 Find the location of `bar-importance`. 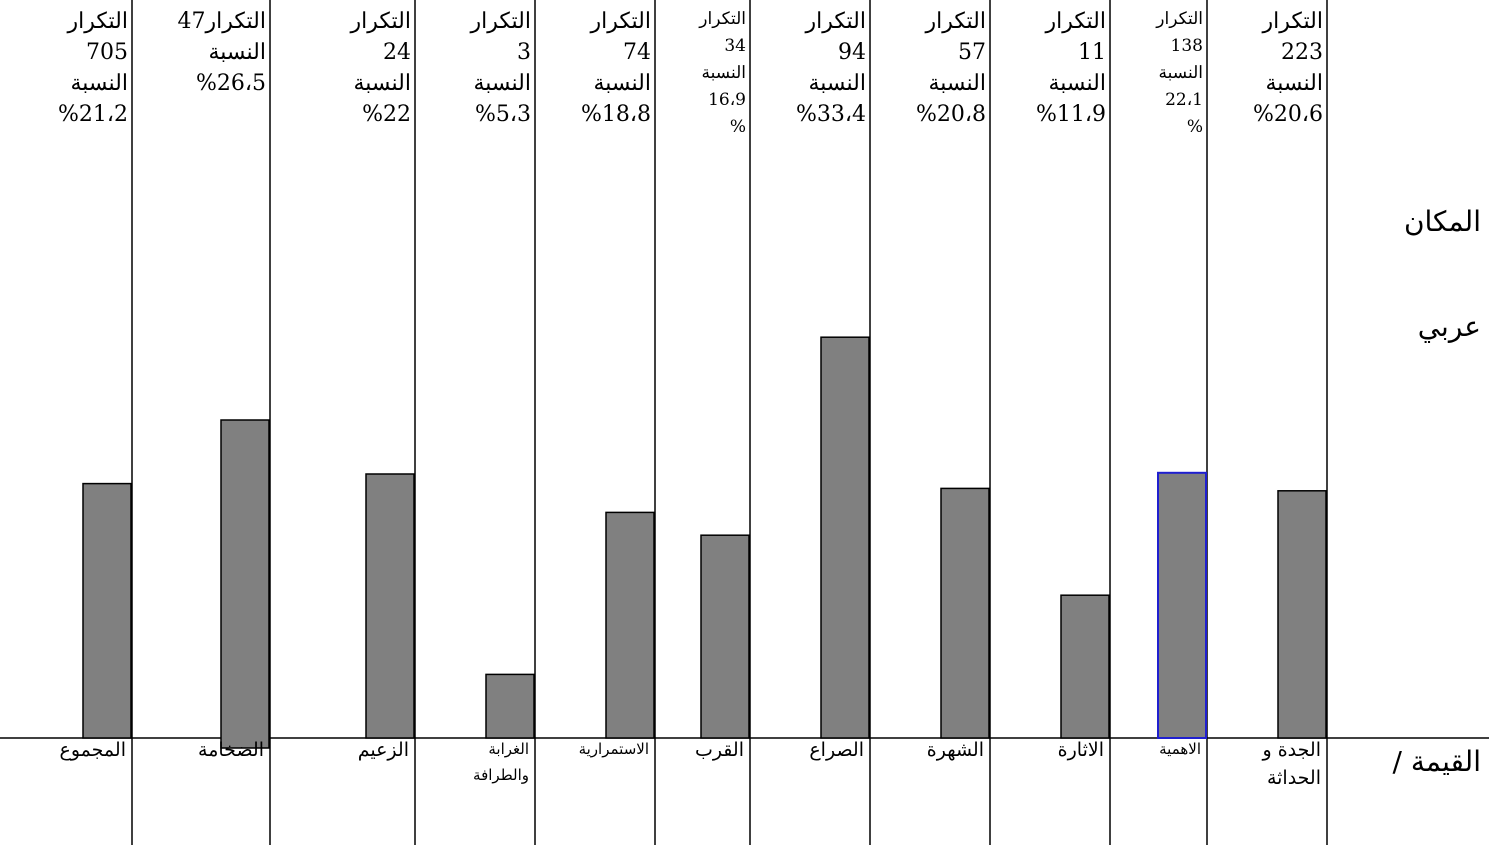

bar-importance is located at coordinates (1182, 605).